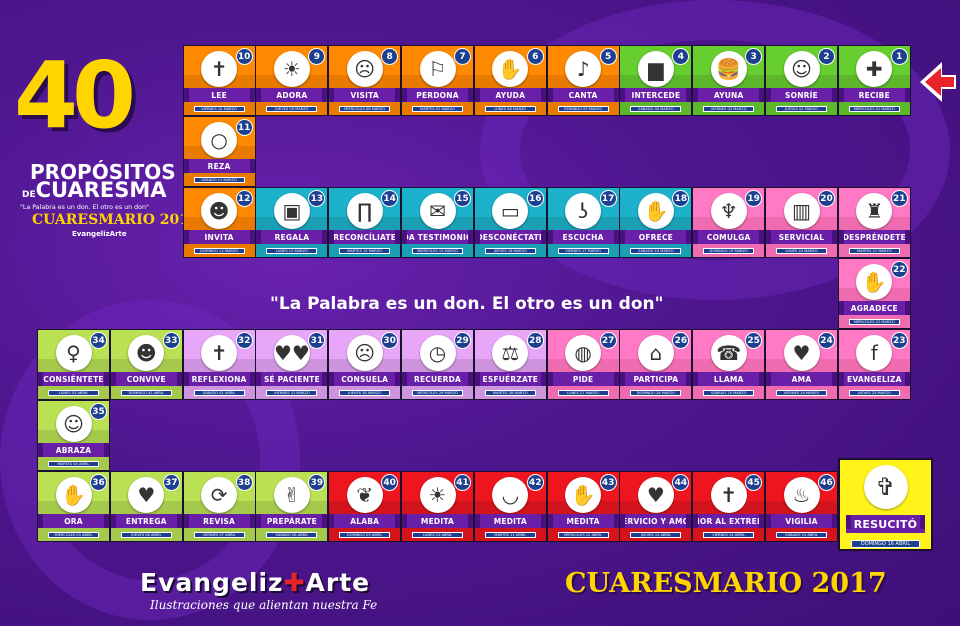 Image resolution: width=960 pixels, height=626 pixels. Describe the element at coordinates (728, 353) in the screenshot. I see `phone-icon: ☎` at that location.